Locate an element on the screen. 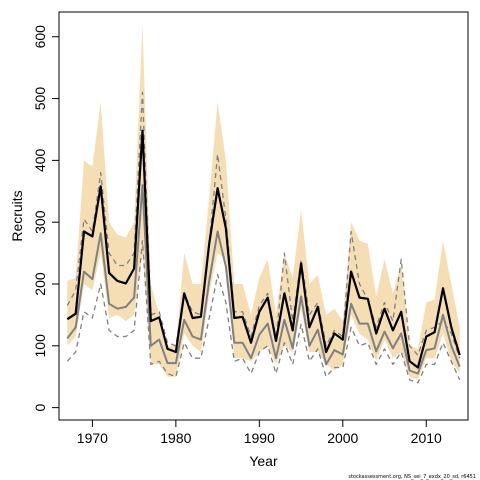  x-tick-label: 2000 is located at coordinates (342, 438).